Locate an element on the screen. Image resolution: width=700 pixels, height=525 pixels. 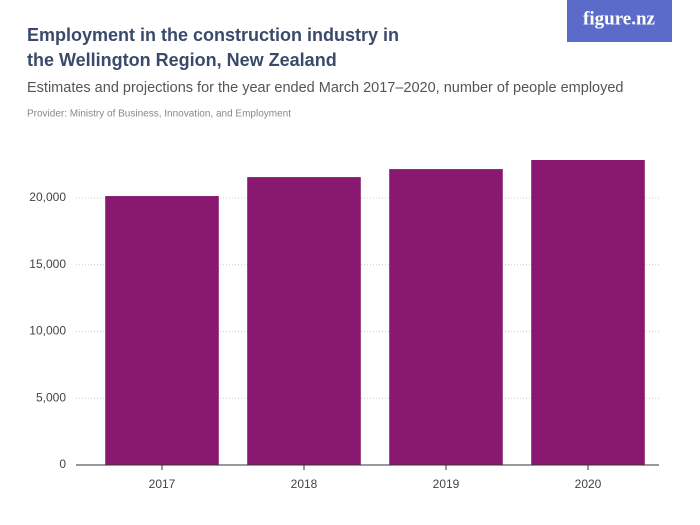
y-tick-label: 20,000 is located at coordinates (47, 197).